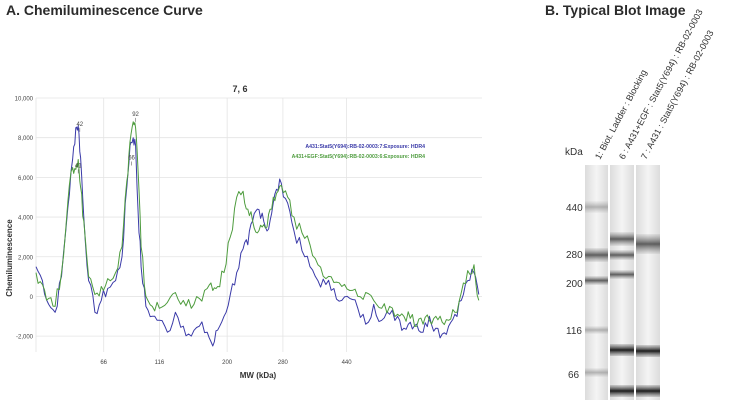 Image resolution: width=750 pixels, height=402 pixels. I want to click on chart-title: 7, 6, so click(239, 89).